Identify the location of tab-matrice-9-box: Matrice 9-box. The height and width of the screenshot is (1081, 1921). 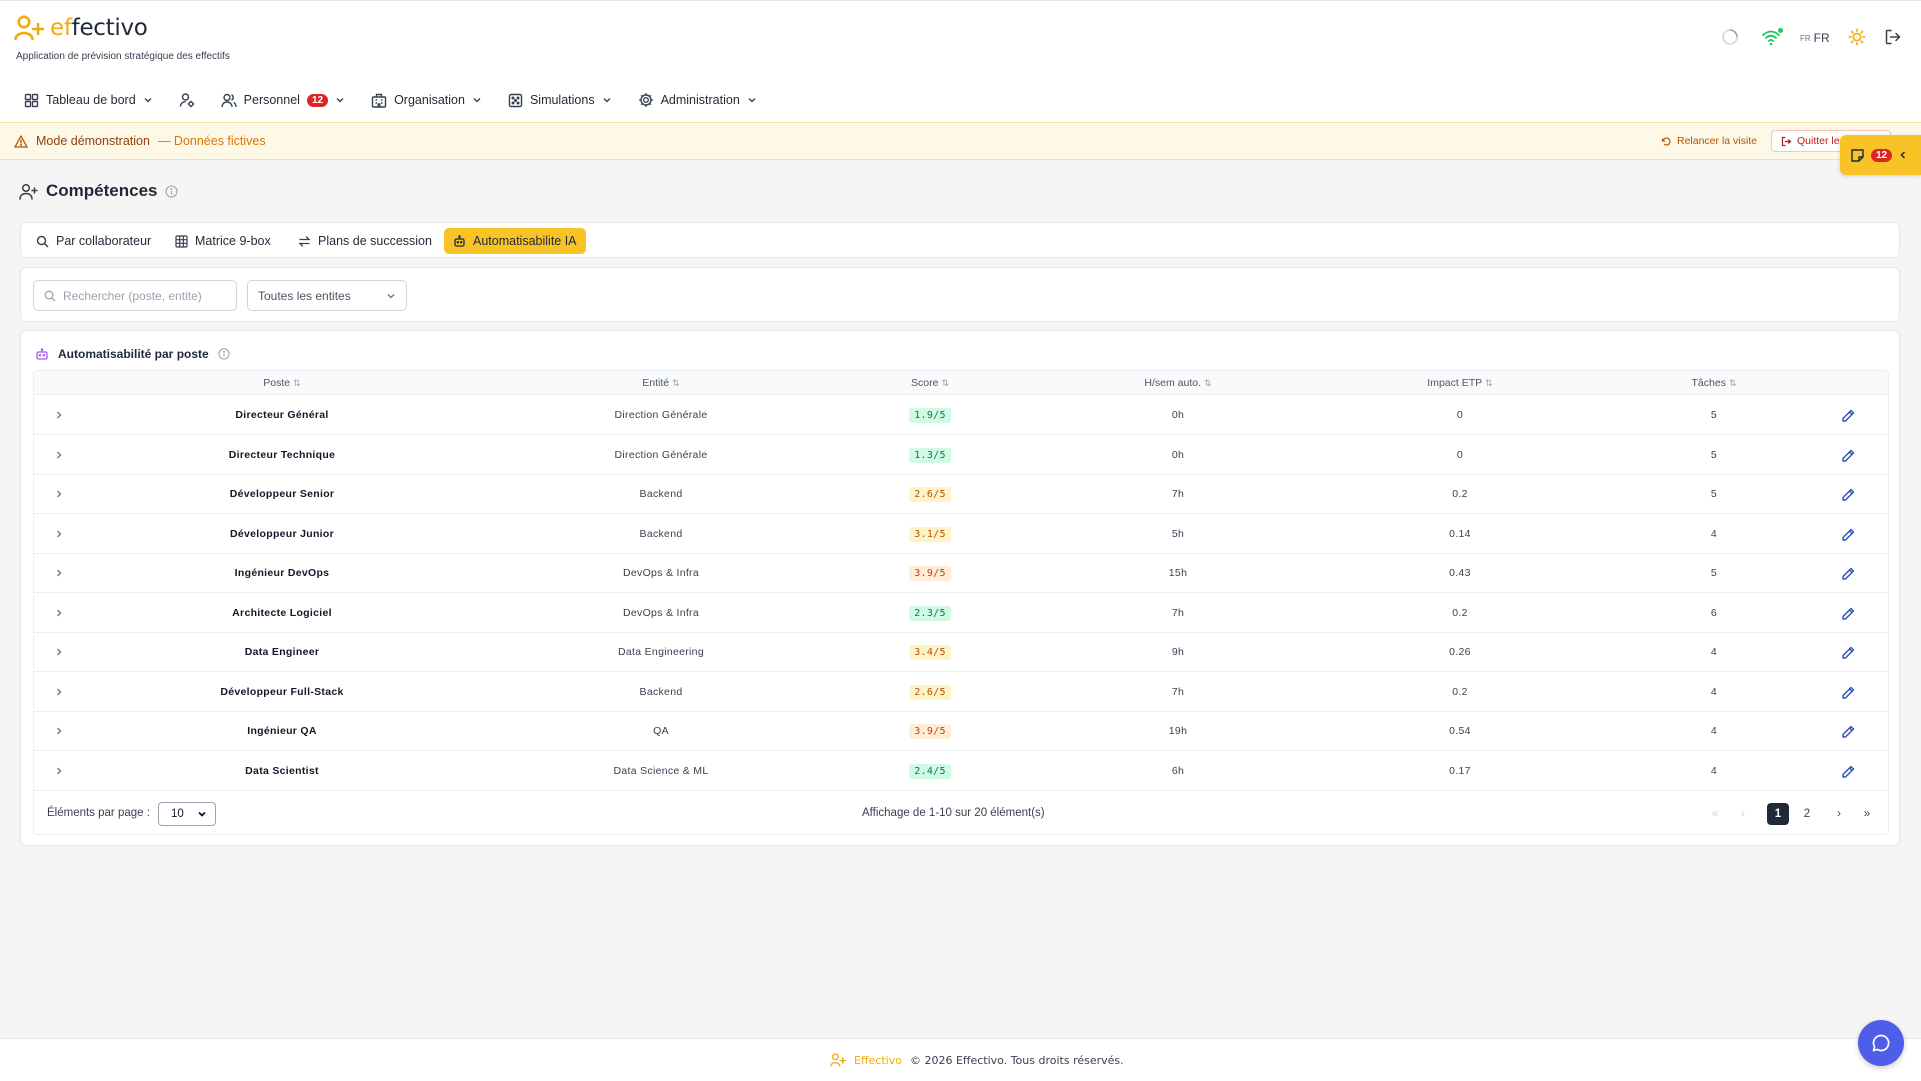
(223, 241).